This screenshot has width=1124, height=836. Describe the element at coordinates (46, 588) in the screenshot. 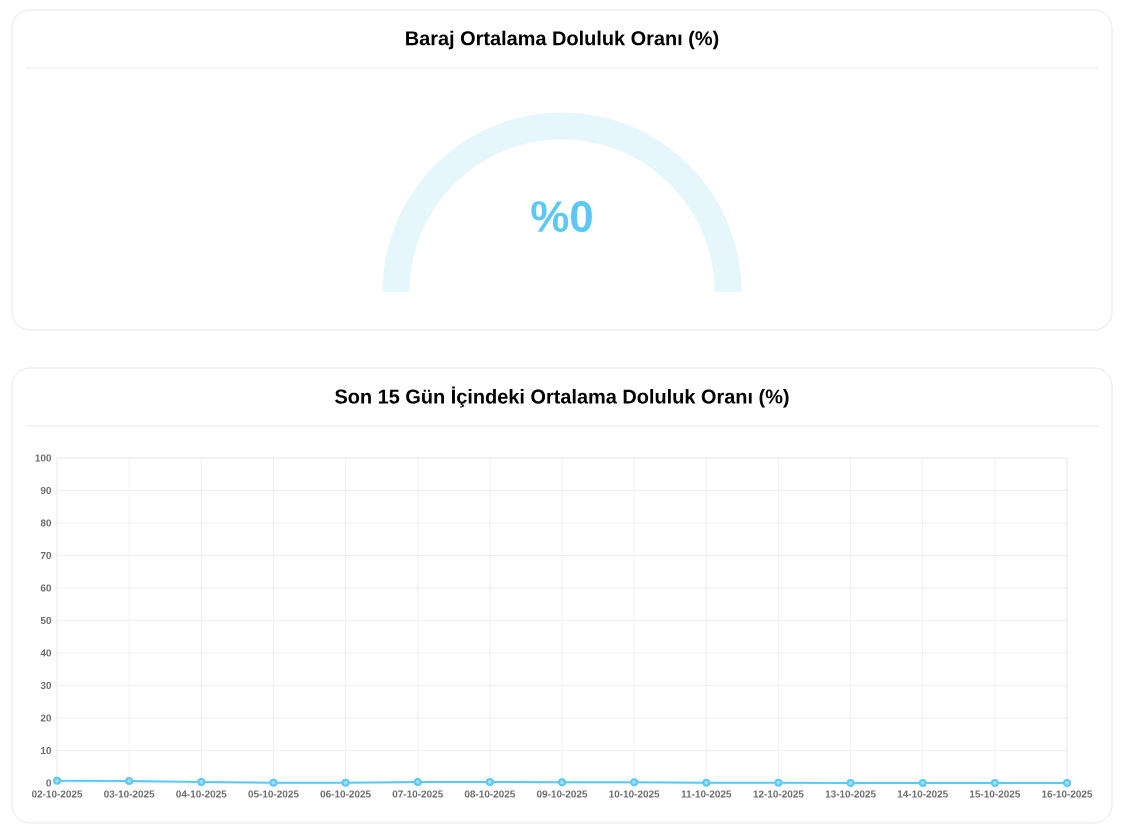

I see `y-tick-label: 60` at that location.